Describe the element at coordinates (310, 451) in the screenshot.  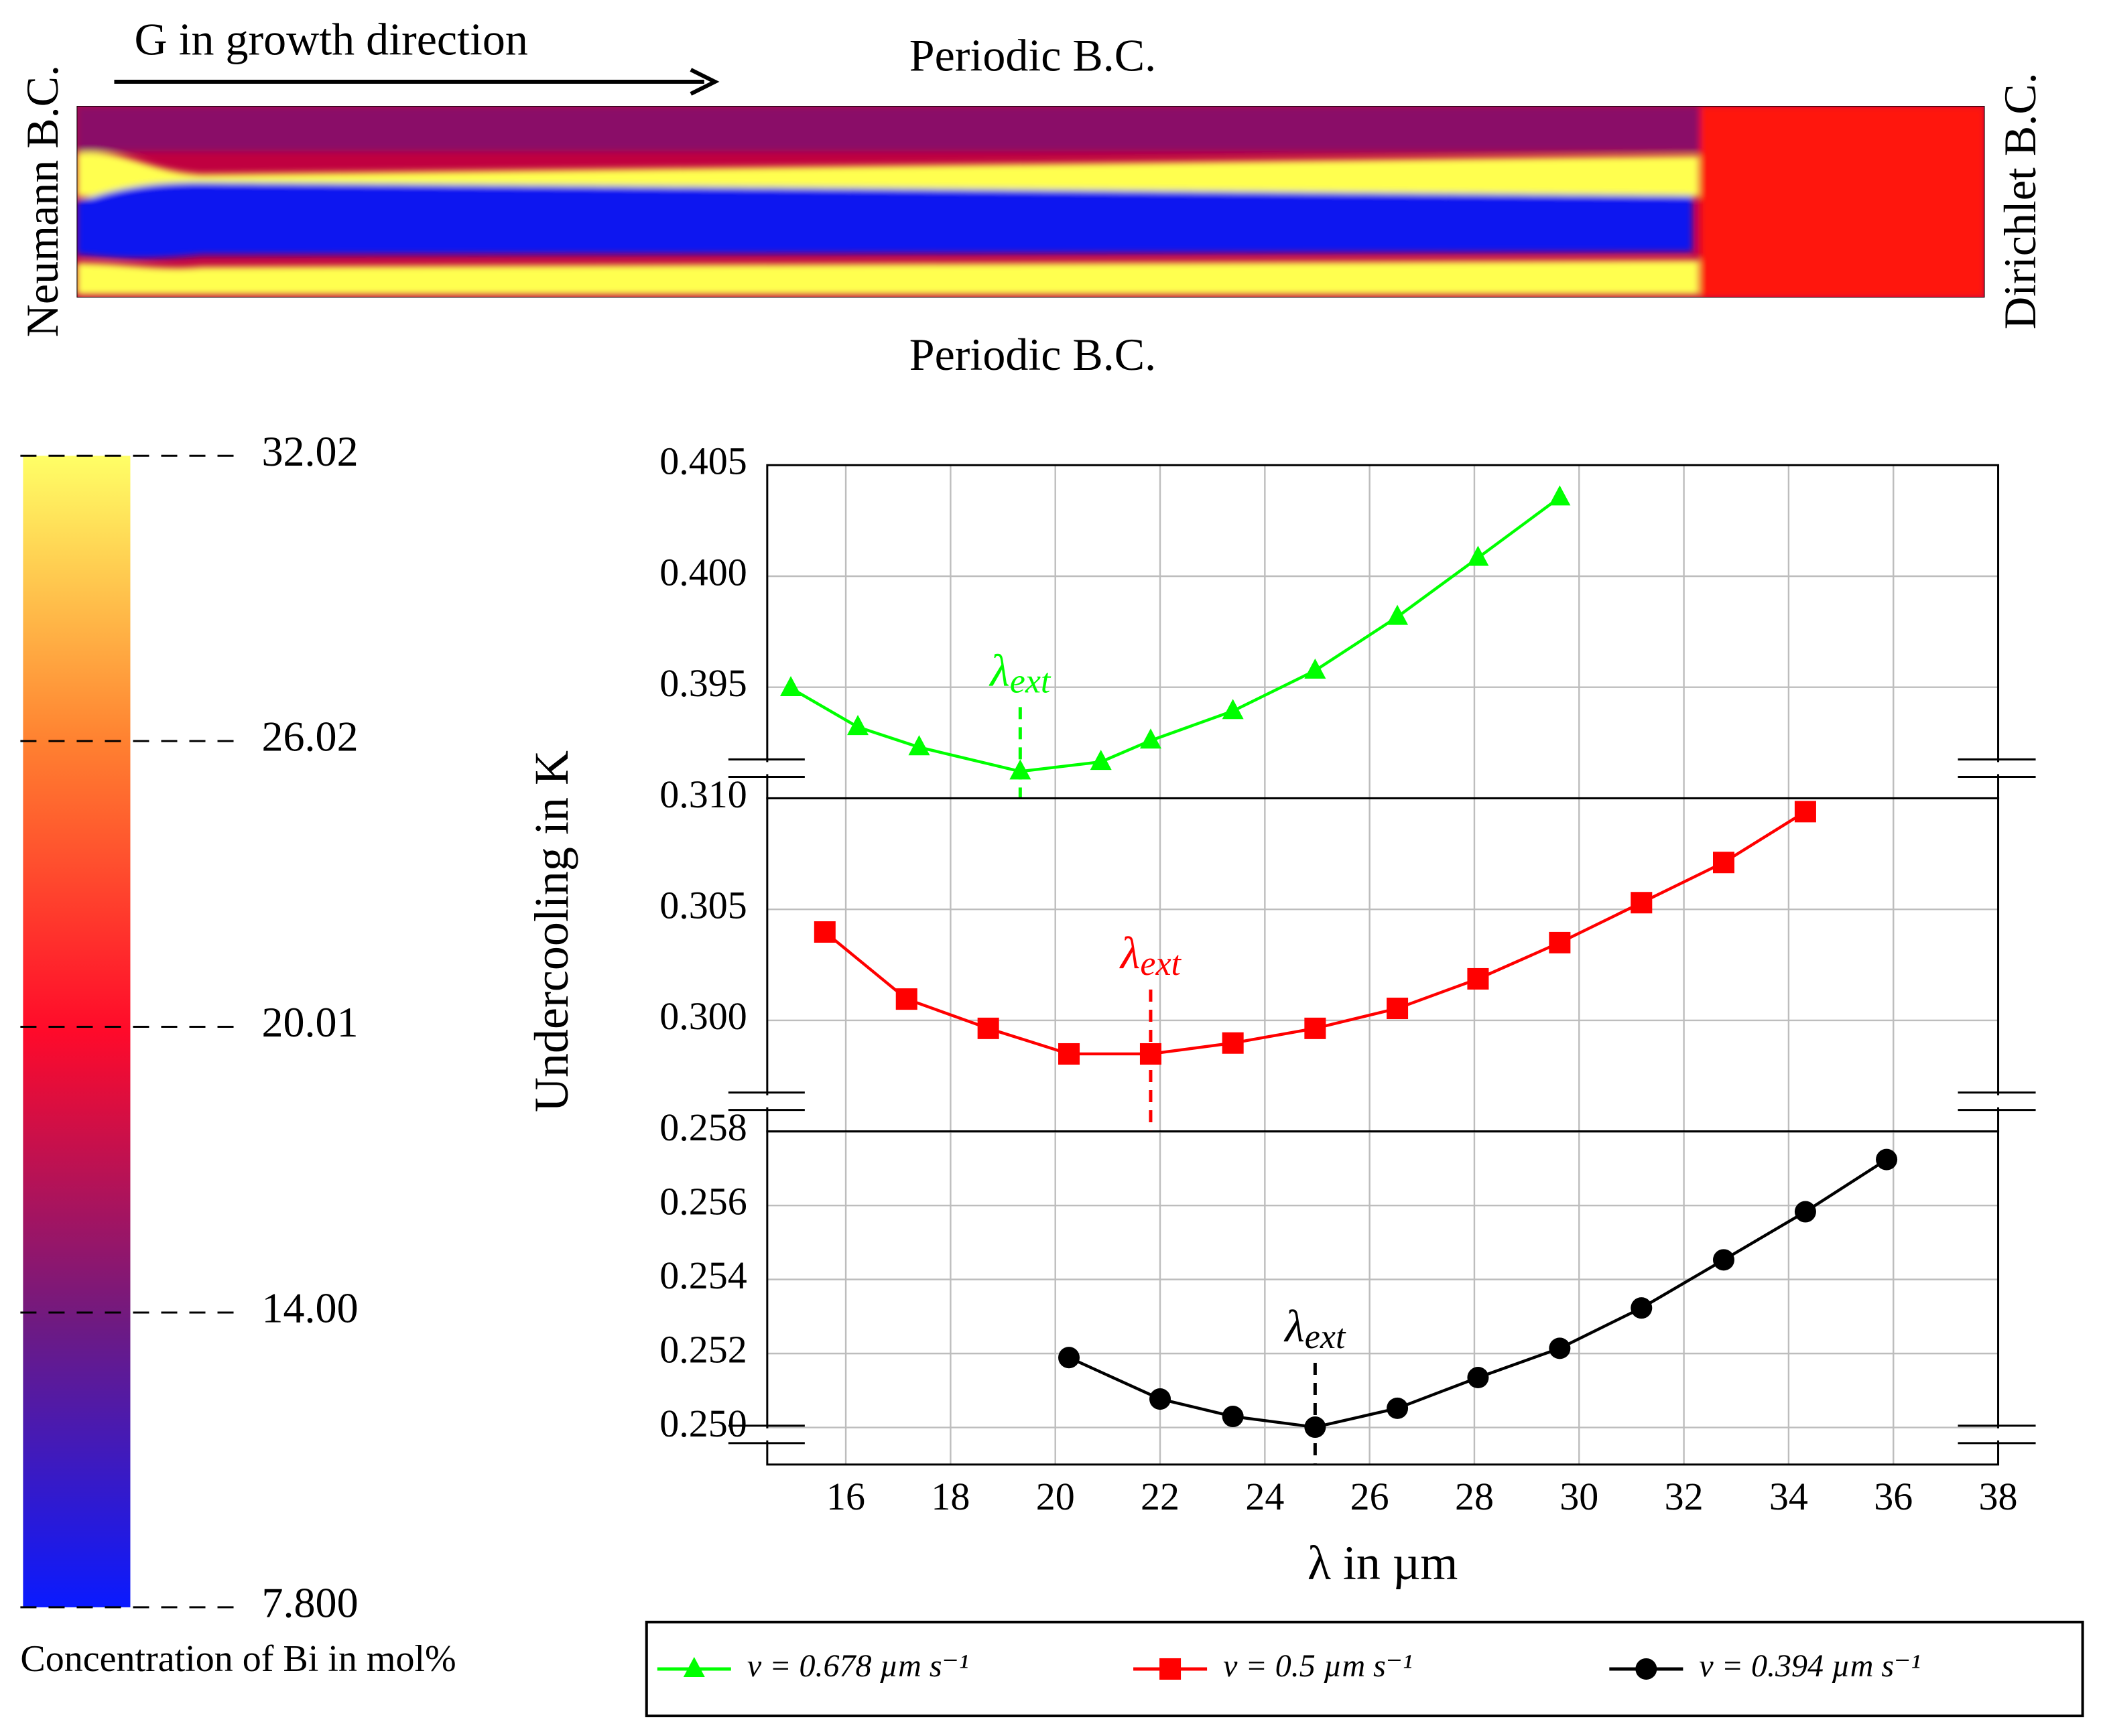
I see `colorbar-tick-label: 32.02` at that location.